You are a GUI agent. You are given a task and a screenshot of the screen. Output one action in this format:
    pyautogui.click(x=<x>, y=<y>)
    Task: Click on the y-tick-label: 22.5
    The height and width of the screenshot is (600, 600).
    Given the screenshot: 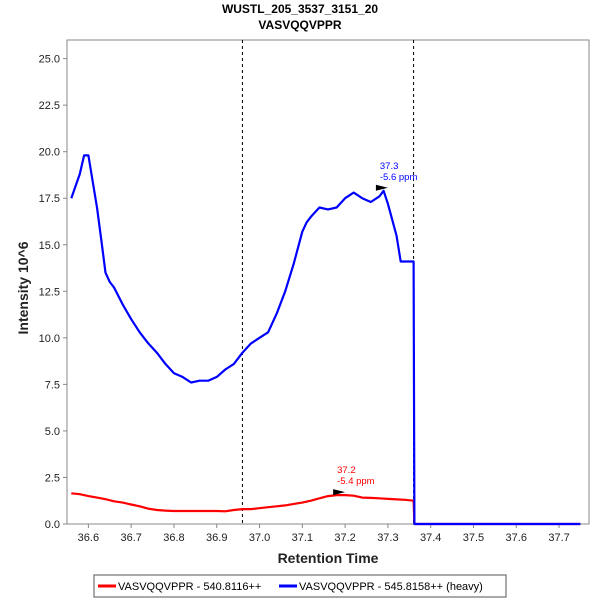 What is the action you would take?
    pyautogui.click(x=49, y=106)
    